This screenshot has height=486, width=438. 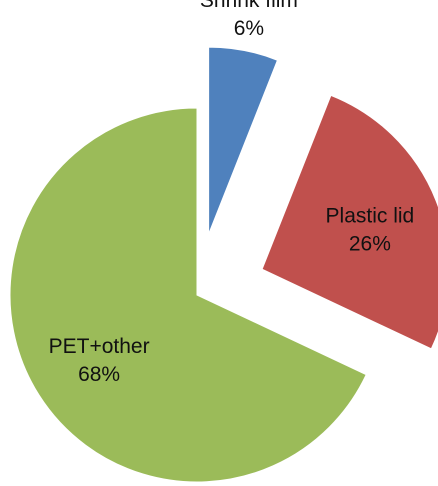 I want to click on pie-slice-shrink-film, so click(x=243, y=140).